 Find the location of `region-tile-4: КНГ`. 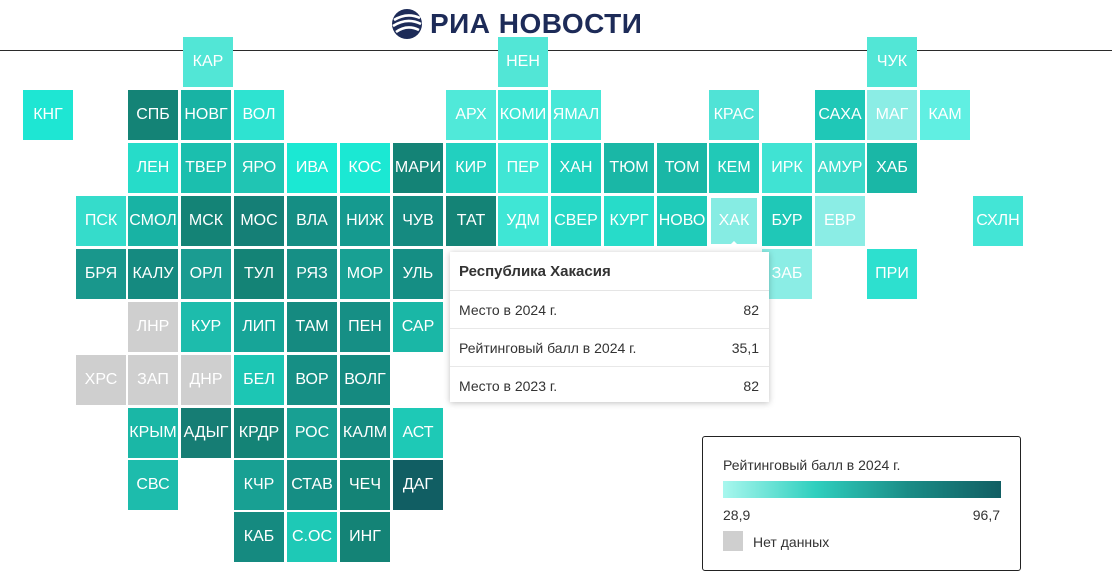

region-tile-4: КНГ is located at coordinates (48, 115).